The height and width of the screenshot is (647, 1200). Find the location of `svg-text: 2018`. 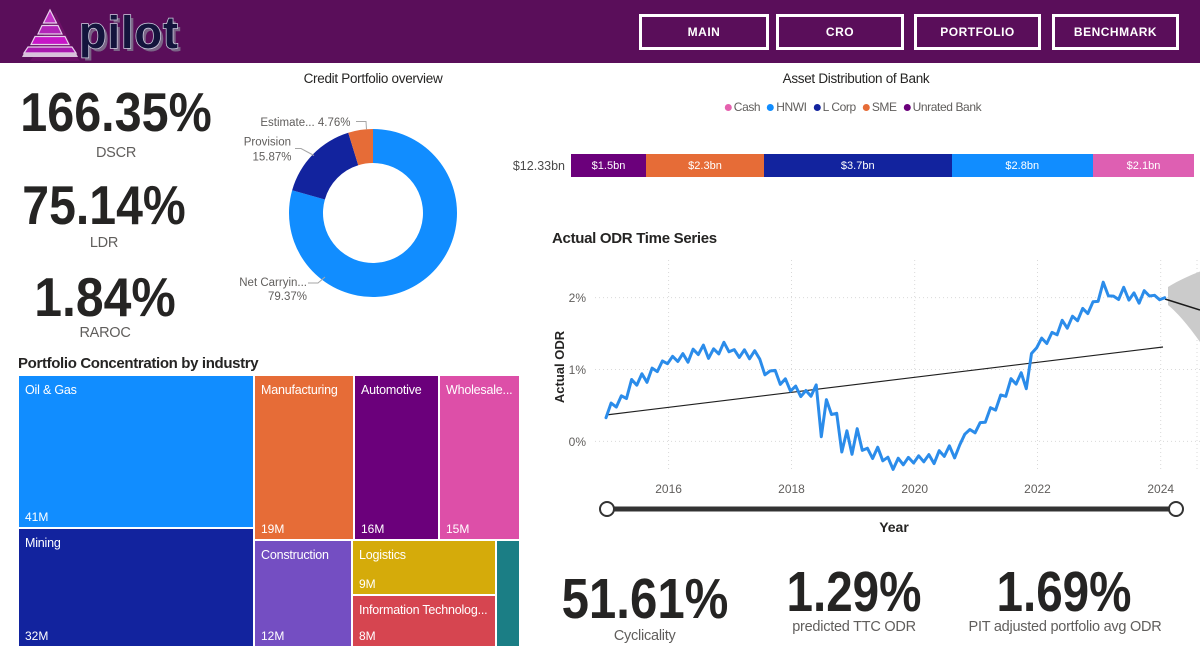

svg-text: 2018 is located at coordinates (791, 489).